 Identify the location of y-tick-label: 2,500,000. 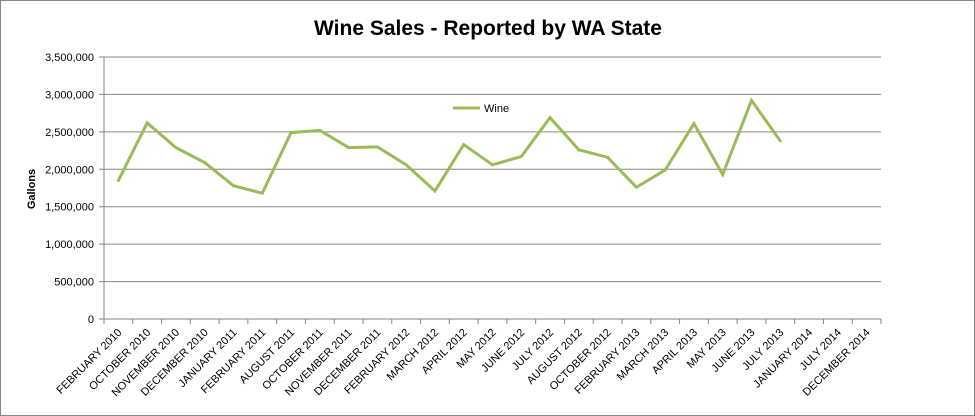
(69, 133).